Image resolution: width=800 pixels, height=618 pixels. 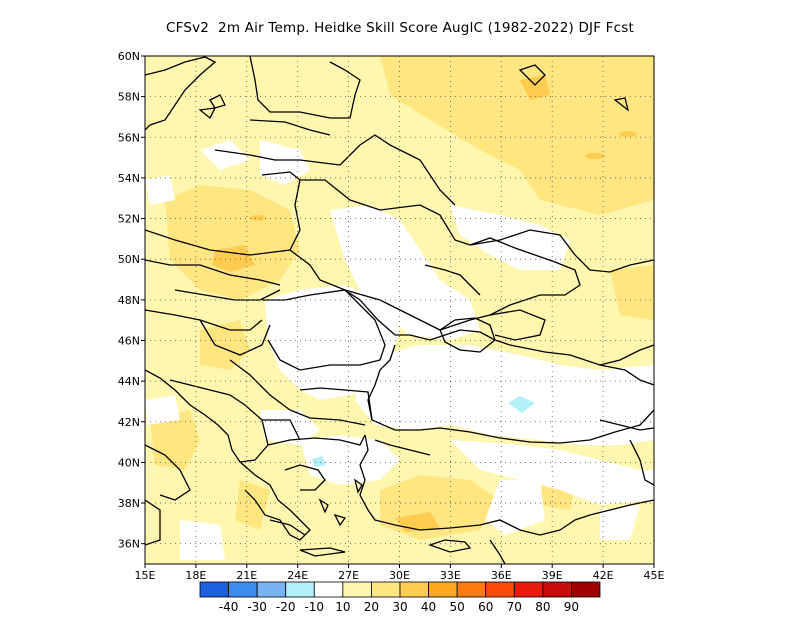 I want to click on lat-tick-label: 52N, so click(x=129, y=219).